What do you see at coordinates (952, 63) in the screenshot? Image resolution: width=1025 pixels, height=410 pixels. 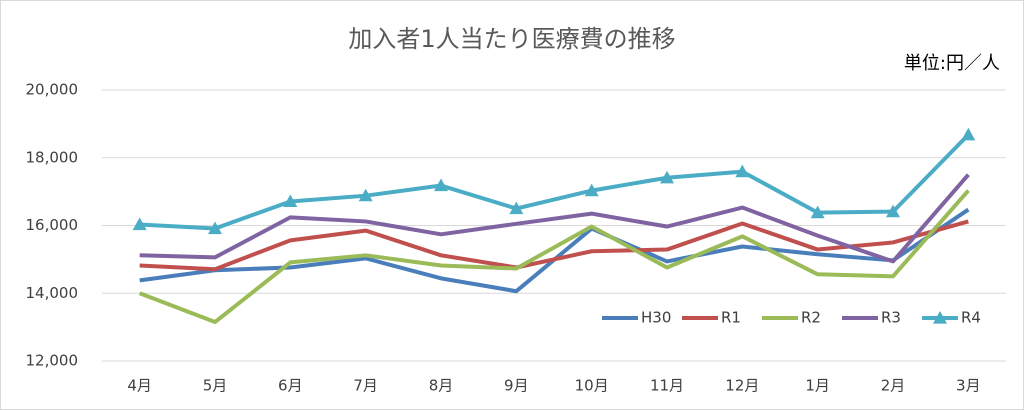 I see `unit-label: 単位:円／人` at bounding box center [952, 63].